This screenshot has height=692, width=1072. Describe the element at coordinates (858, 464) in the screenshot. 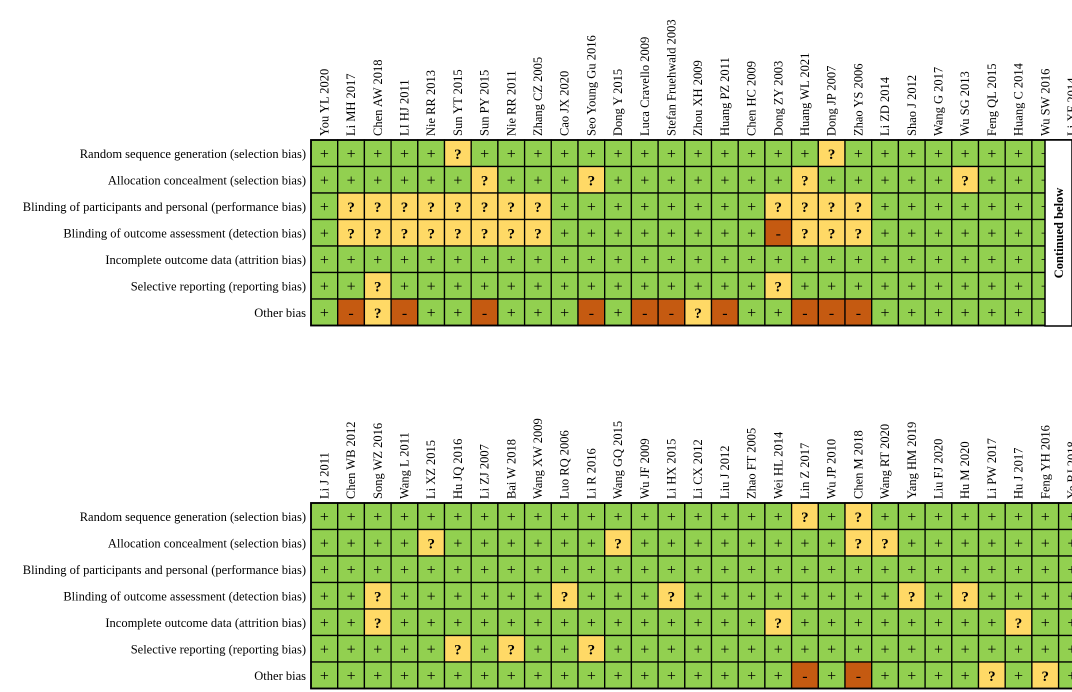

I see `study-header: Chen M 2018` at that location.